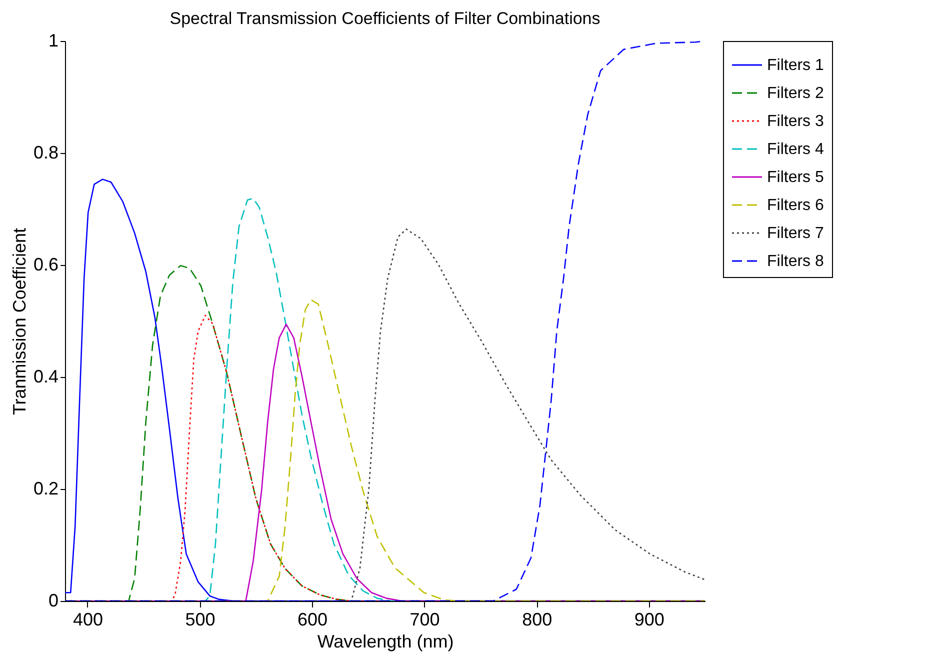 The image size is (927, 670). Describe the element at coordinates (795, 93) in the screenshot. I see `legend-label: Filters 2` at that location.